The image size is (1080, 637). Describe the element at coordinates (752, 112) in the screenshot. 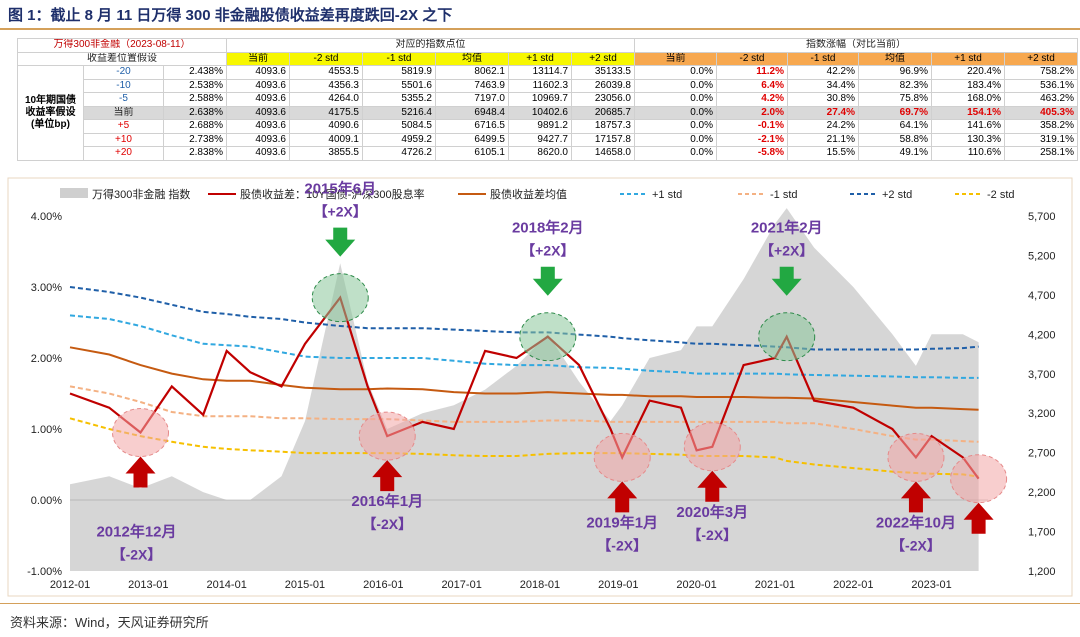

I see `change-cell: 2.0%` at that location.